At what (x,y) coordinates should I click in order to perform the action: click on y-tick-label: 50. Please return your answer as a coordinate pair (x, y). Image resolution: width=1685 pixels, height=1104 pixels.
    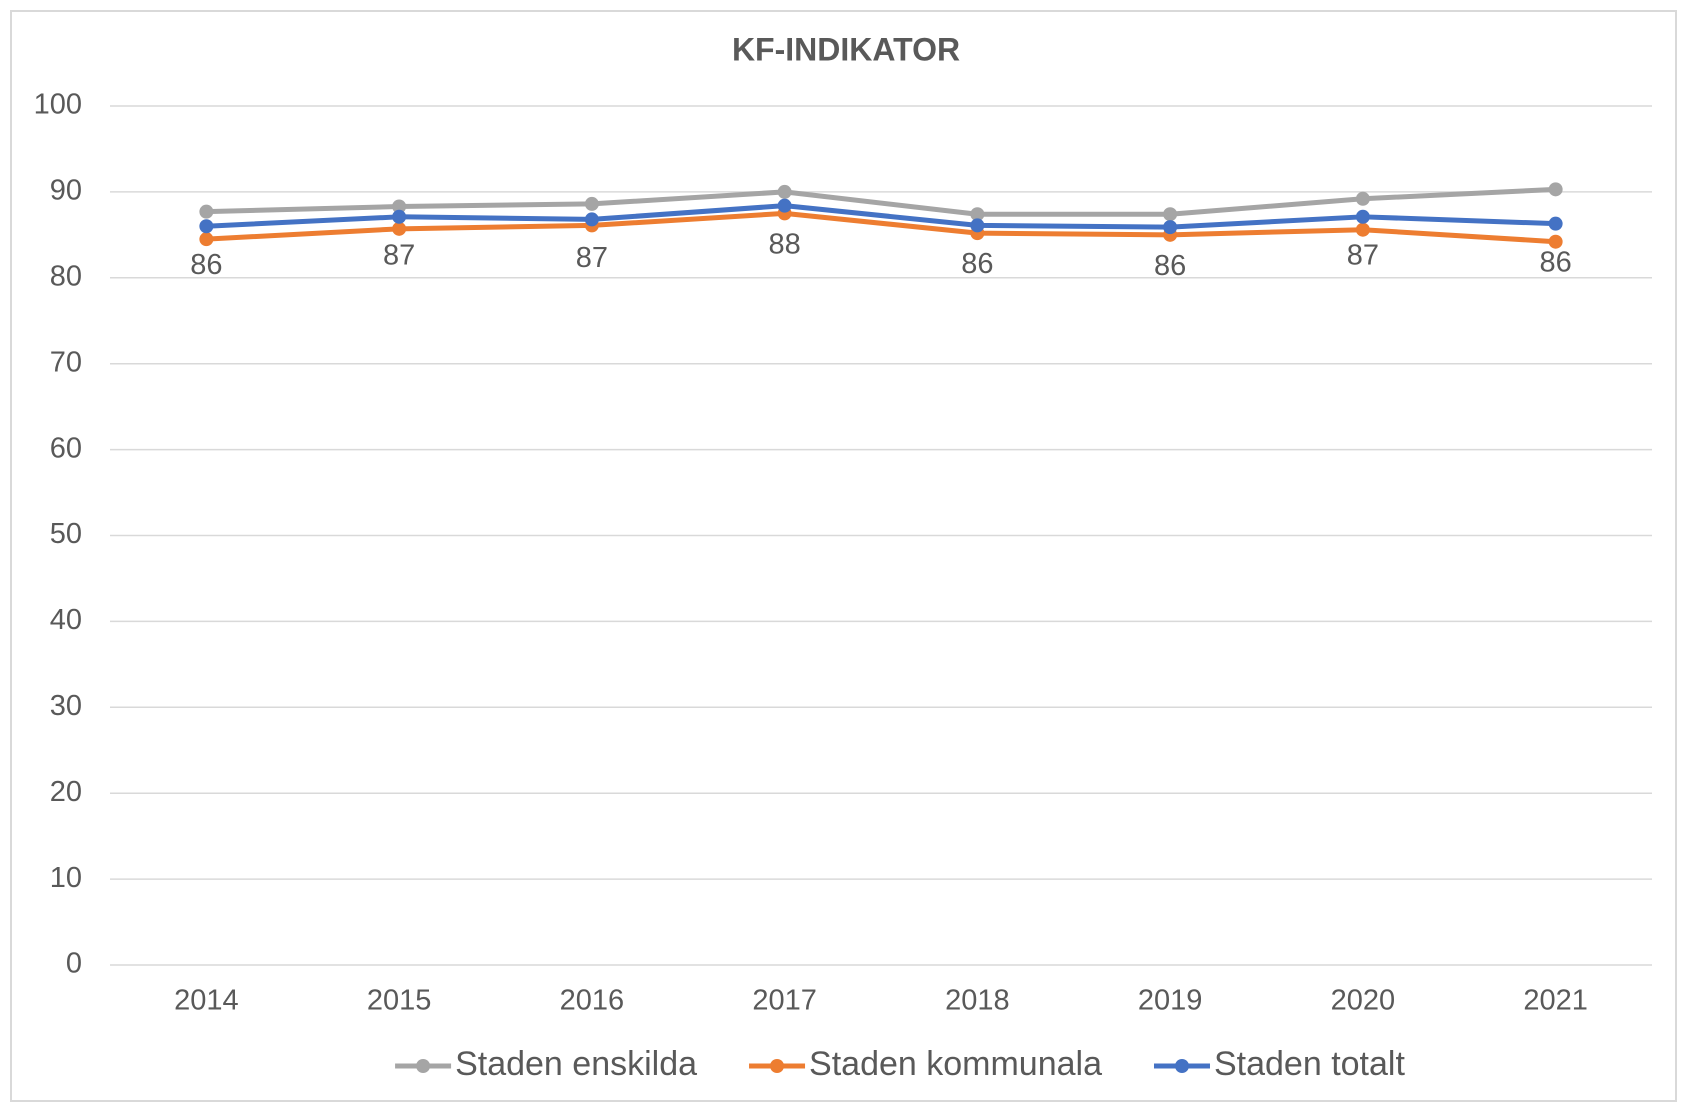
    Looking at the image, I should click on (66, 534).